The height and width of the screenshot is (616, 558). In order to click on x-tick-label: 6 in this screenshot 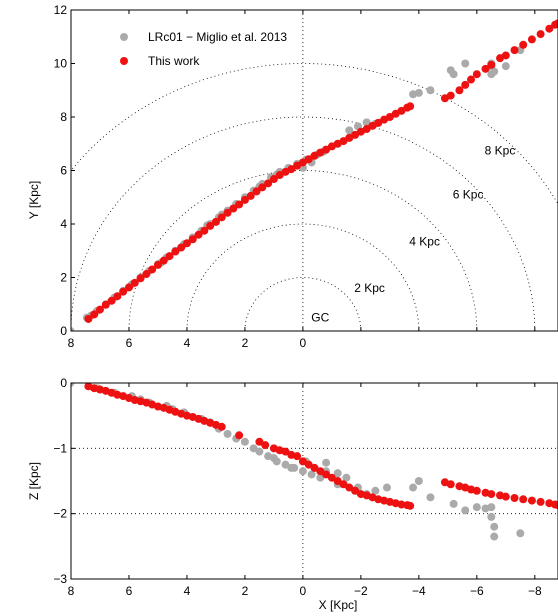, I will do `click(129, 343)`.